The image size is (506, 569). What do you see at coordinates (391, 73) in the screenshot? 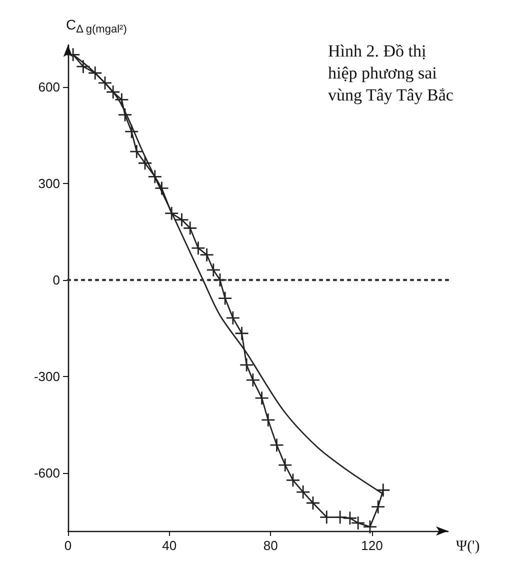
I see `annotation: Hình 2. Đồ thị hiệp phương sai vùng Tây Tây Bắc` at bounding box center [391, 73].